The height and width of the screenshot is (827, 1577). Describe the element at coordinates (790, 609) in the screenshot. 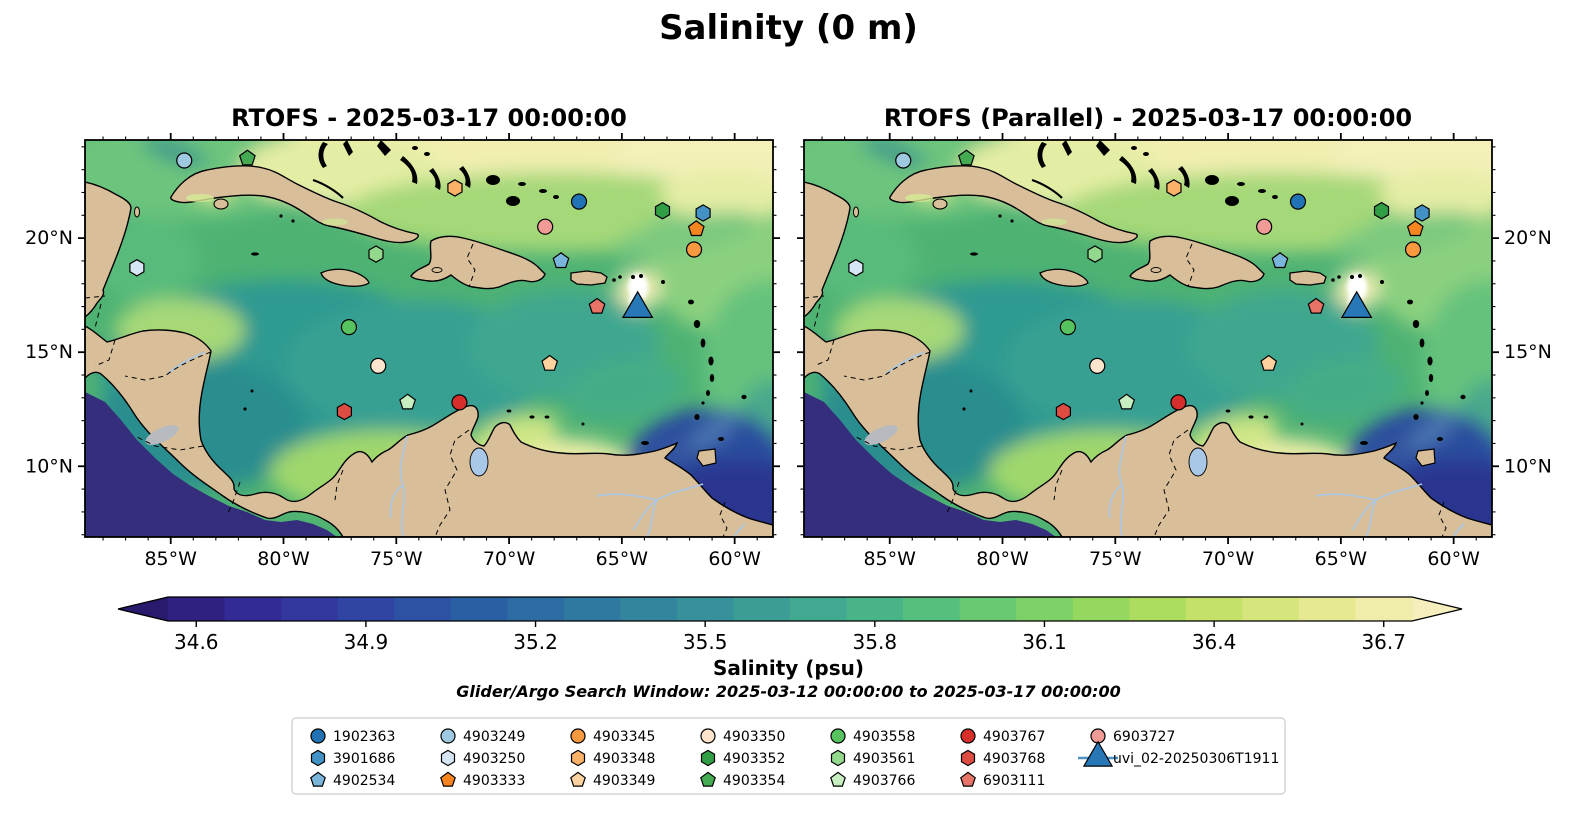

I see `colorbar-outline` at that location.